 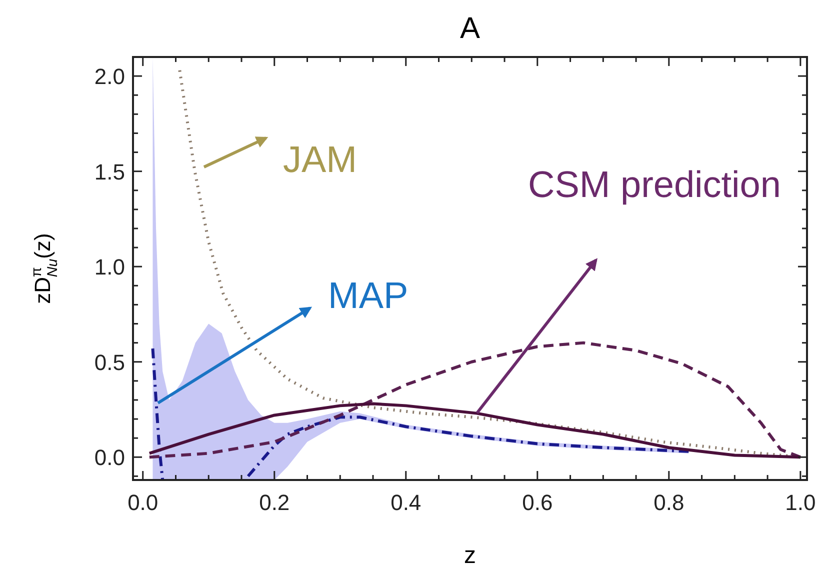 What do you see at coordinates (537, 502) in the screenshot?
I see `x-tick-label: 0.6` at bounding box center [537, 502].